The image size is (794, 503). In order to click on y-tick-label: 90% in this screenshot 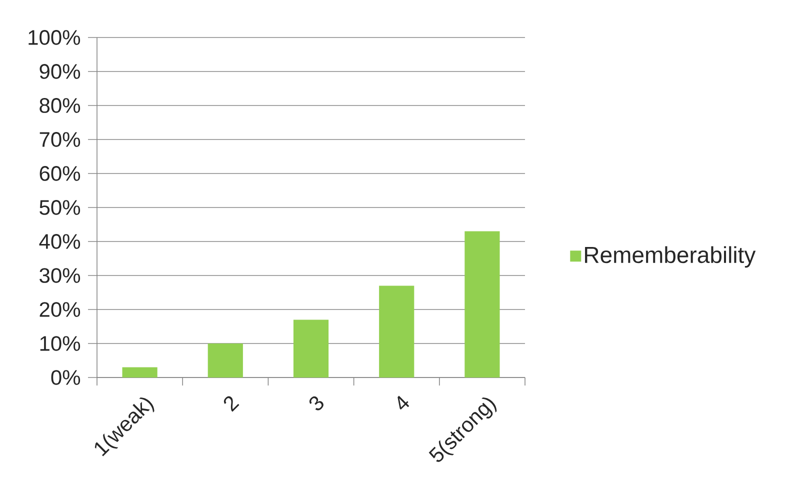, I will do `click(60, 71)`.